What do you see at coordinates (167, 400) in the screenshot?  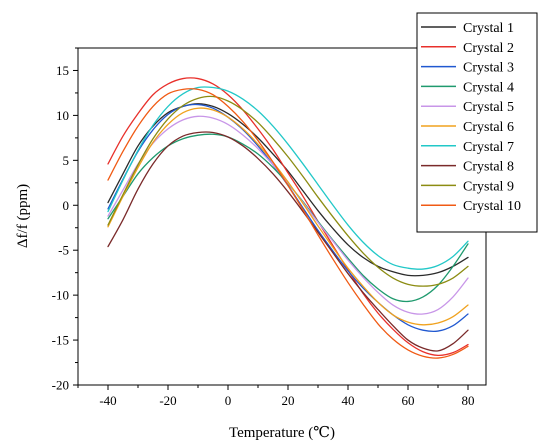 I see `x-tick-label: -20` at bounding box center [167, 400].